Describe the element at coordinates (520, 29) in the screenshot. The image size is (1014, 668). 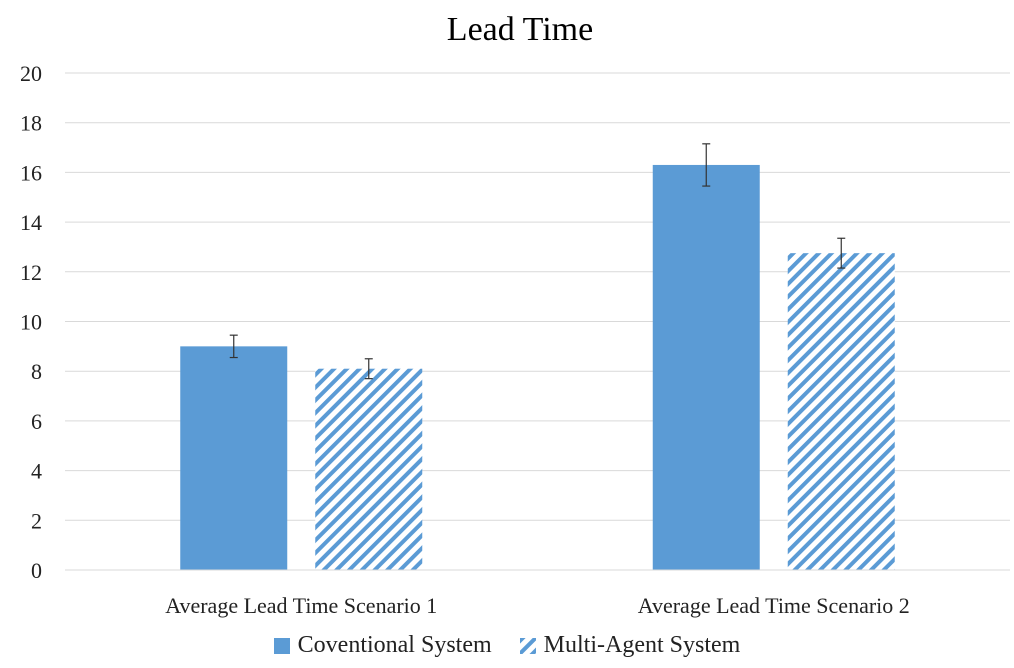
I see `chart-title: Lead Time` at that location.